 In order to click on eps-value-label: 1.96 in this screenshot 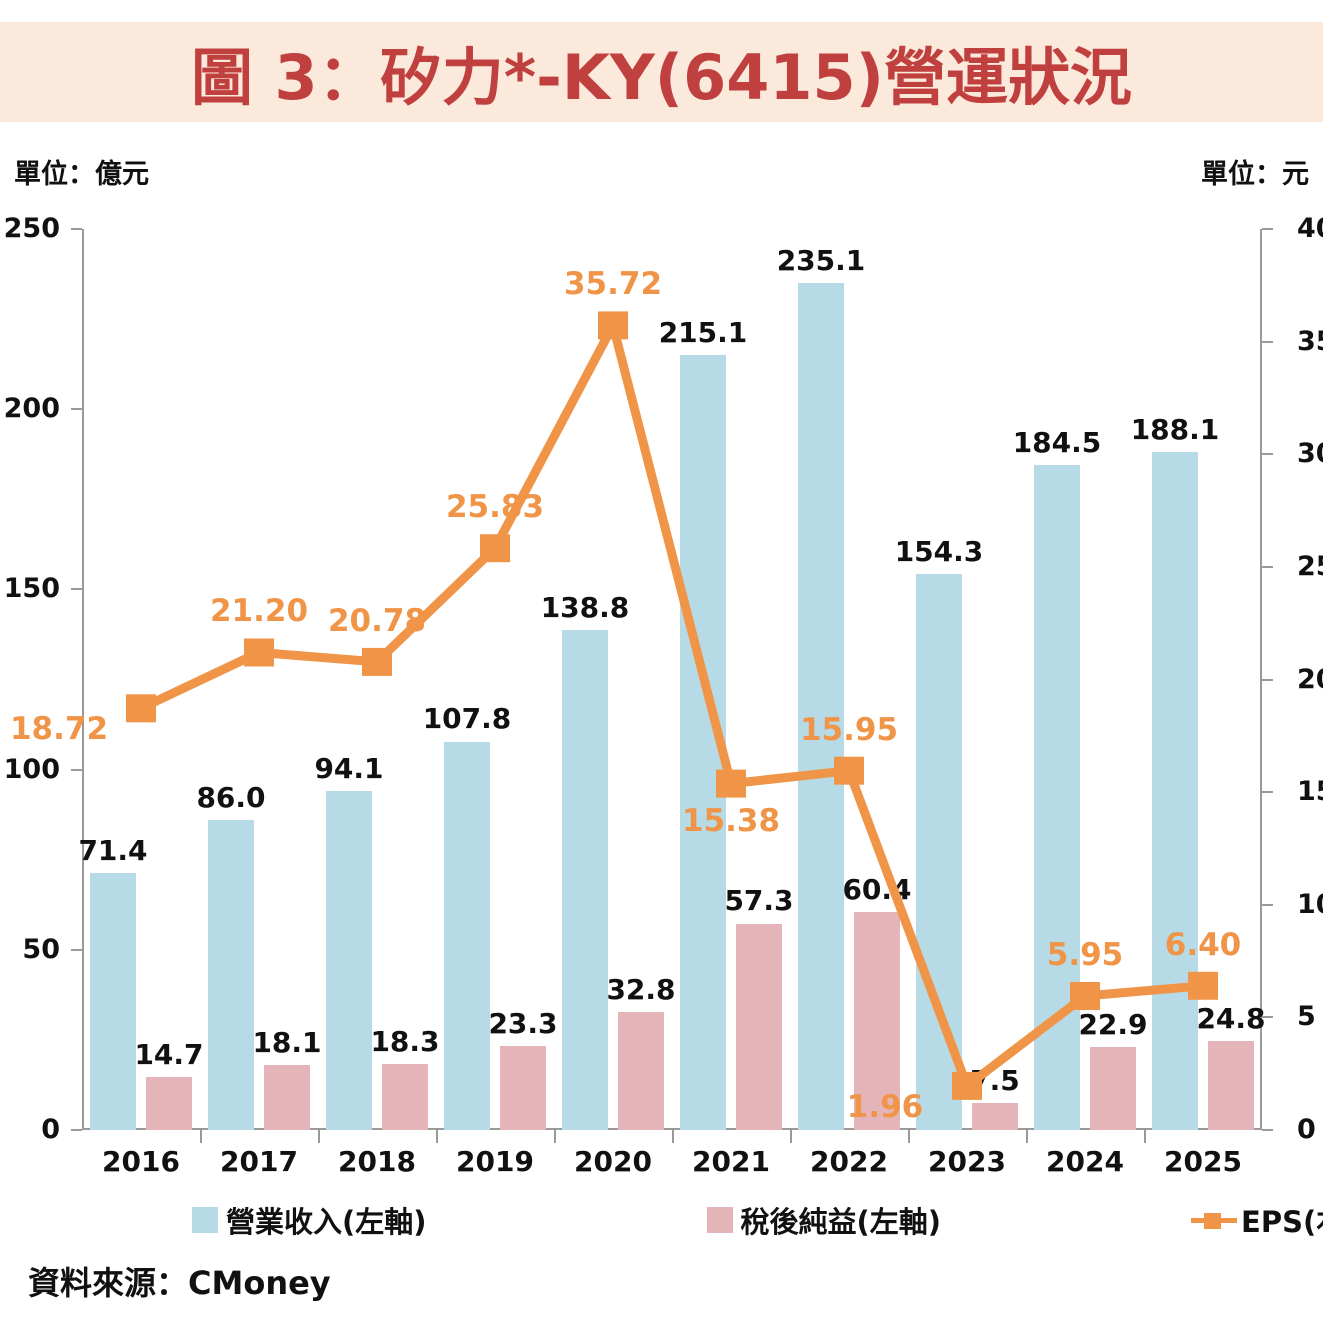, I will do `click(885, 1106)`.